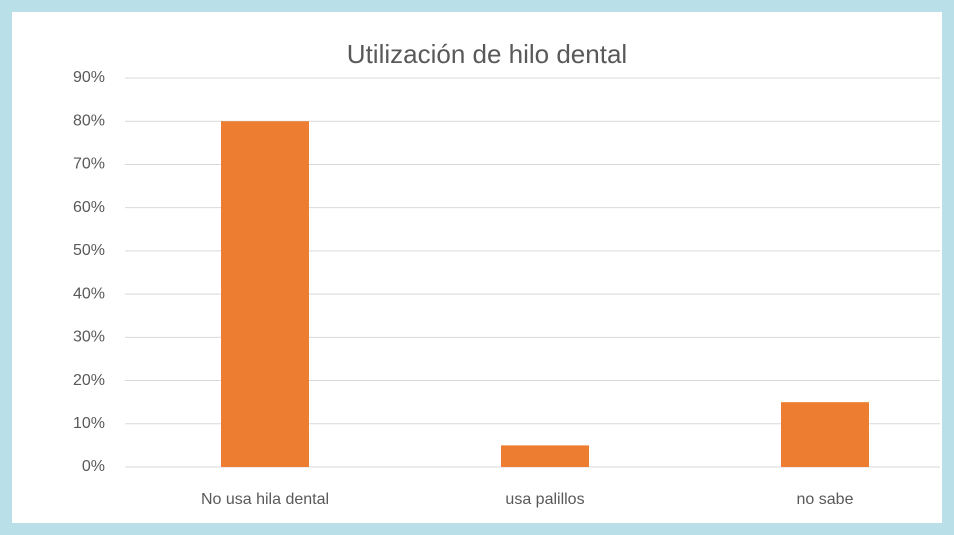 The width and height of the screenshot is (954, 535). What do you see at coordinates (89, 207) in the screenshot?
I see `y-tick-label: 60%` at bounding box center [89, 207].